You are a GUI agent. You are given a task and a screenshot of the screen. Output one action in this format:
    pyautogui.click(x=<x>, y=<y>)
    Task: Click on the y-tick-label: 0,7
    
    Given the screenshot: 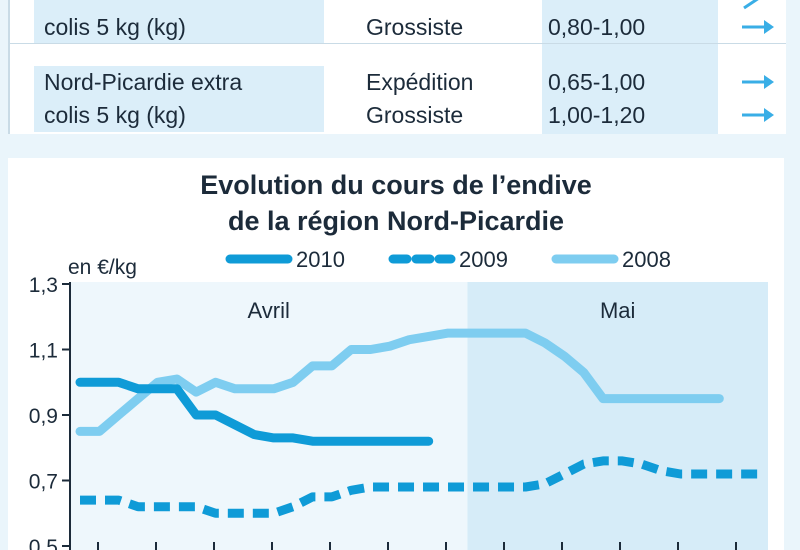 What is the action you would take?
    pyautogui.click(x=43, y=482)
    